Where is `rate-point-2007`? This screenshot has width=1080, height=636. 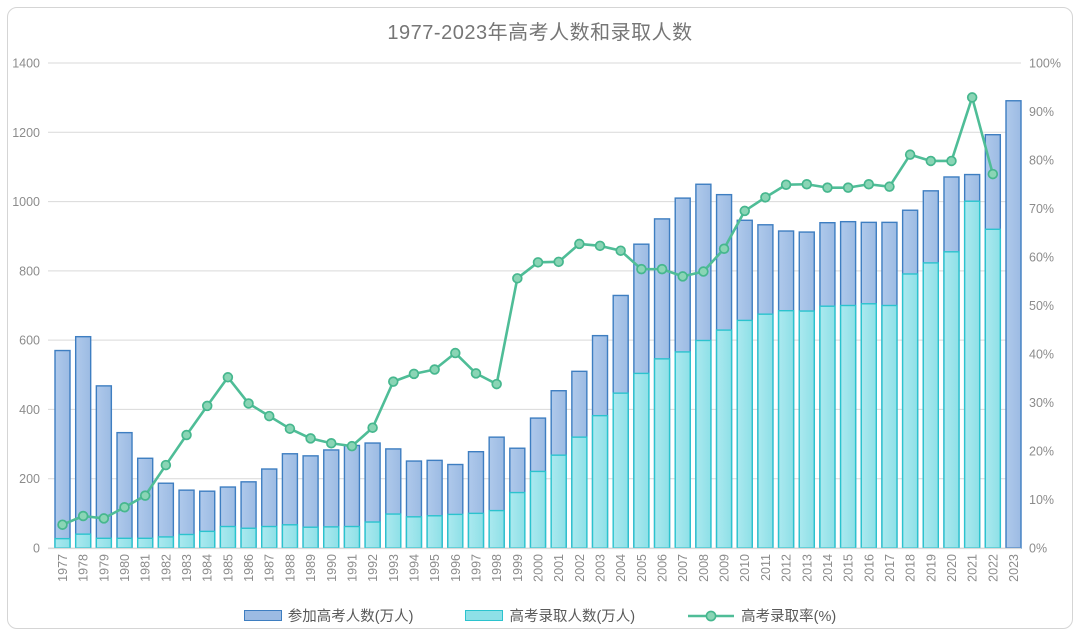
rate-point-2007 is located at coordinates (682, 276).